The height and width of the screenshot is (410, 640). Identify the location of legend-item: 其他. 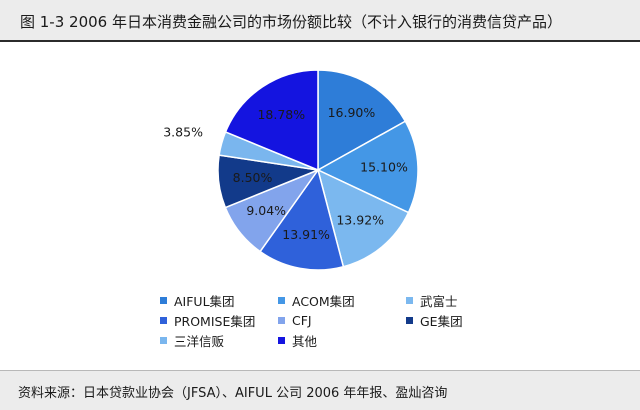
(342, 340).